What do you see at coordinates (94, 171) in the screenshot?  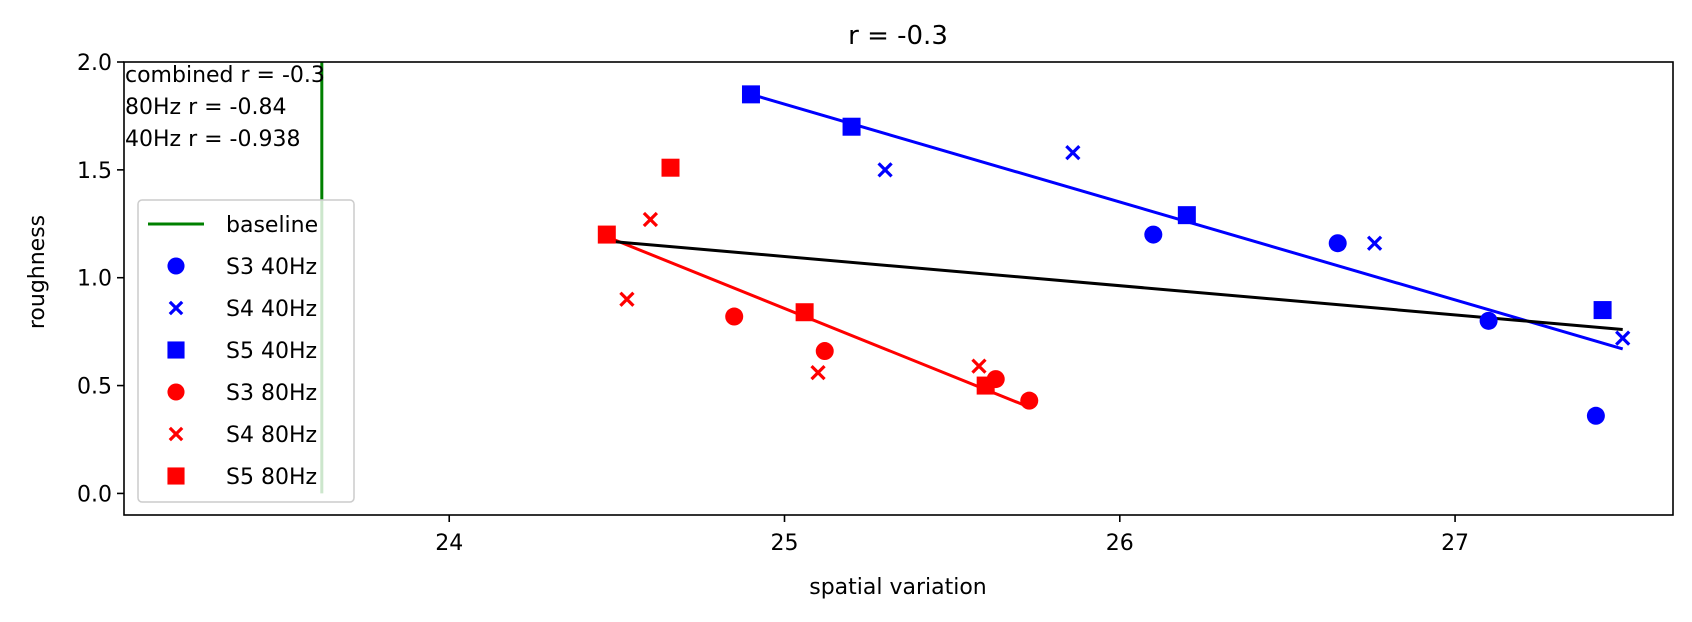 I see `y-tick-label: 1.5` at bounding box center [94, 171].